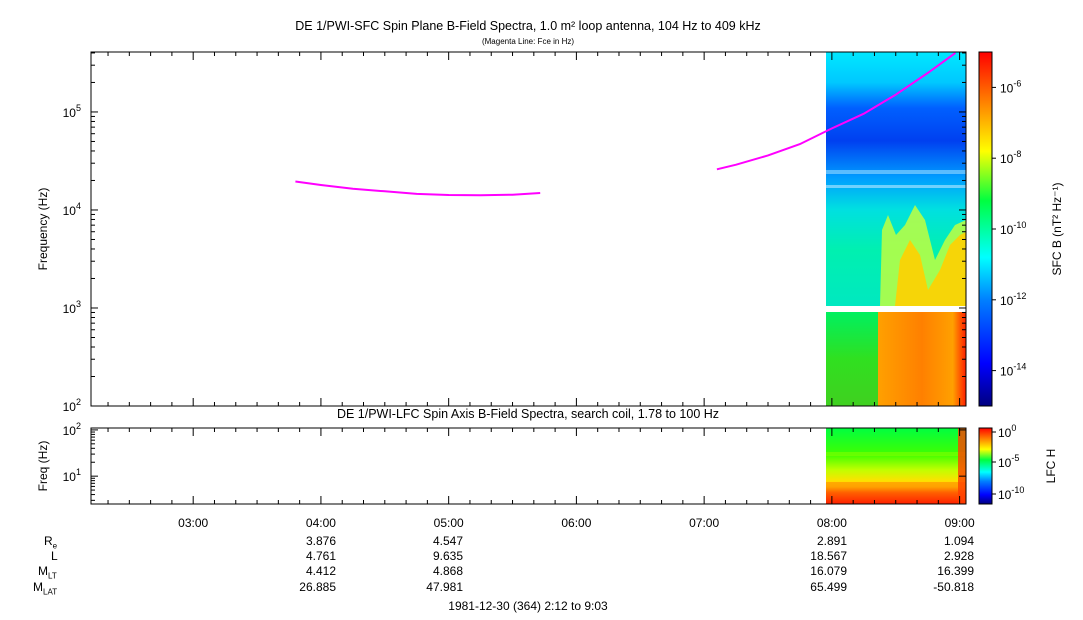 This screenshot has width=1083, height=620. Describe the element at coordinates (922, 359) in the screenshot. I see `top-spectrogram-lowband-hot` at that location.